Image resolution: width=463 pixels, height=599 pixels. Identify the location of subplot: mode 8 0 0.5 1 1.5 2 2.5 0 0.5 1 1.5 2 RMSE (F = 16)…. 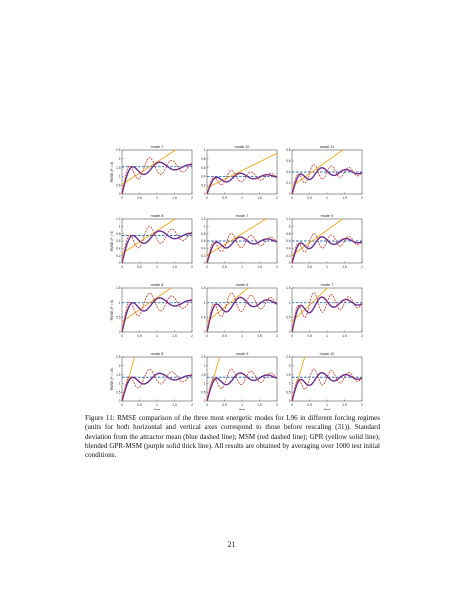
(151, 381).